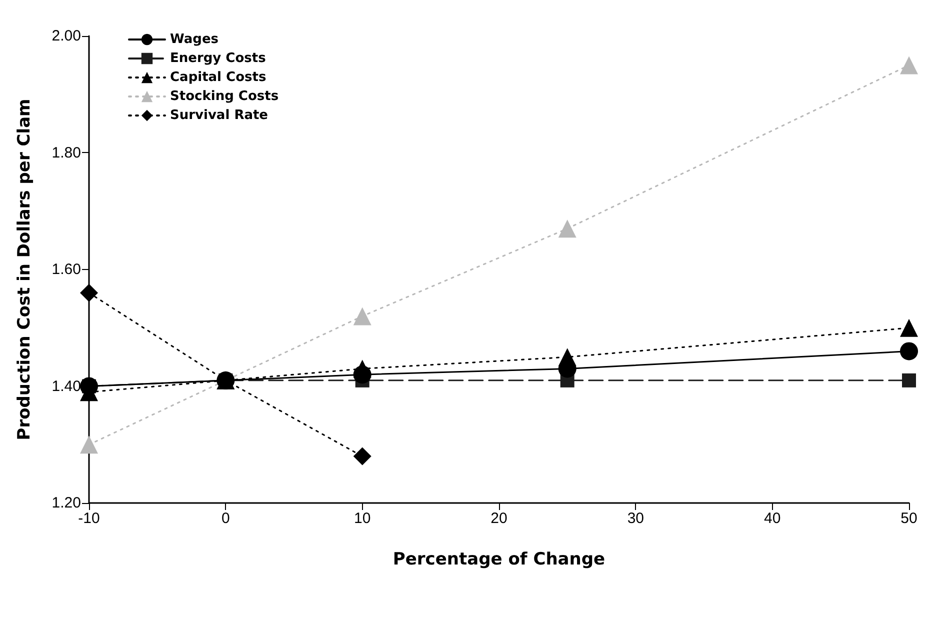  Describe the element at coordinates (225, 518) in the screenshot. I see `x-tick-label: 0` at that location.